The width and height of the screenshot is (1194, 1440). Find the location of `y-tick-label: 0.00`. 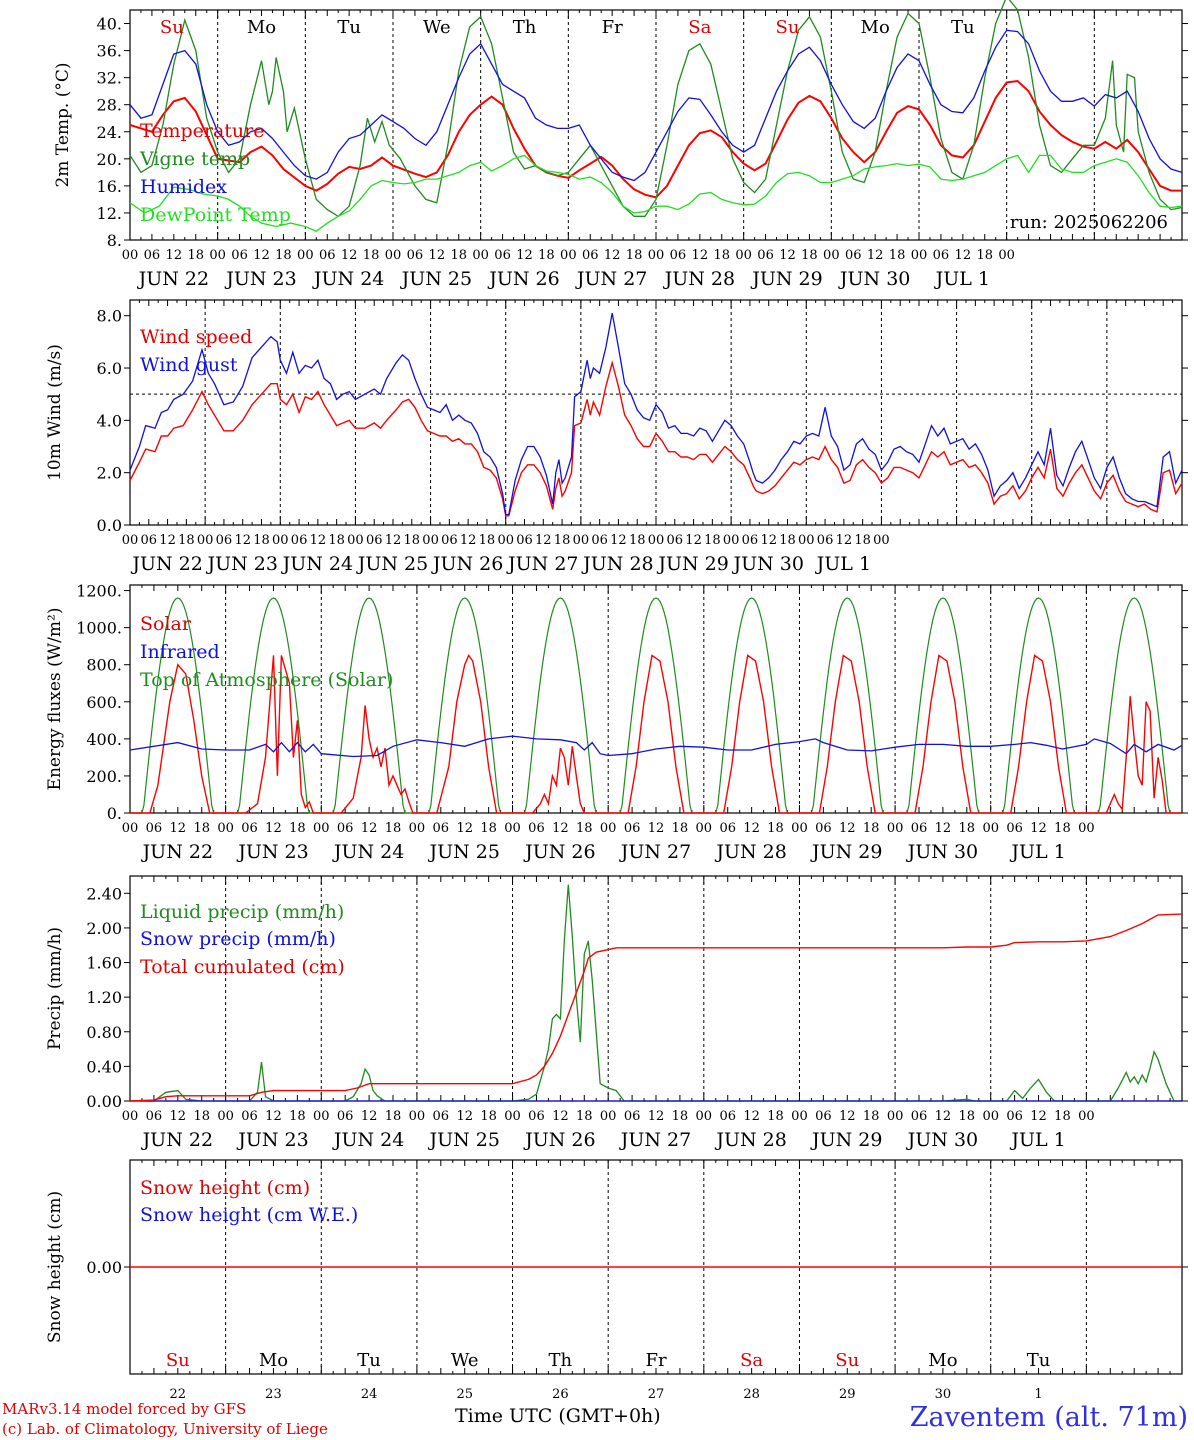

y-tick-label: 0.00 is located at coordinates (104, 1267).